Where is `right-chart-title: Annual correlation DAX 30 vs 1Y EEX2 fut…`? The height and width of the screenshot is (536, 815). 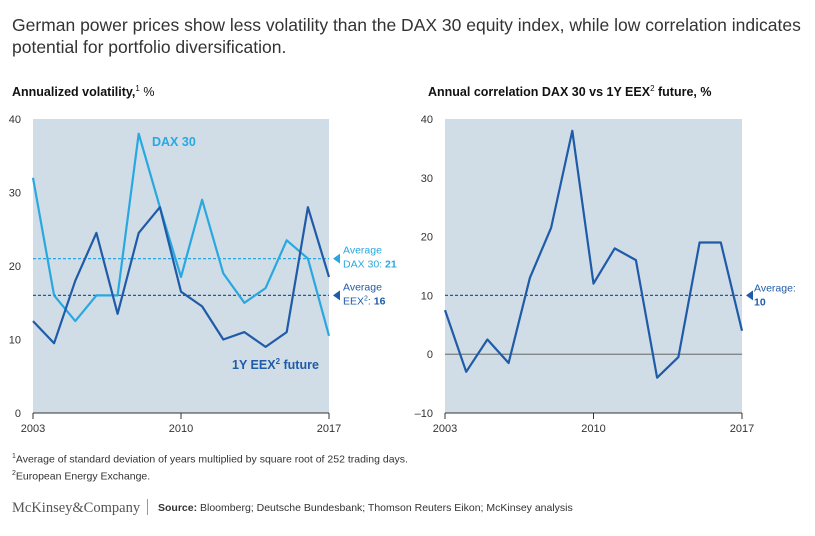
right-chart-title: Annual correlation DAX 30 vs 1Y EEX2 fut… is located at coordinates (569, 91).